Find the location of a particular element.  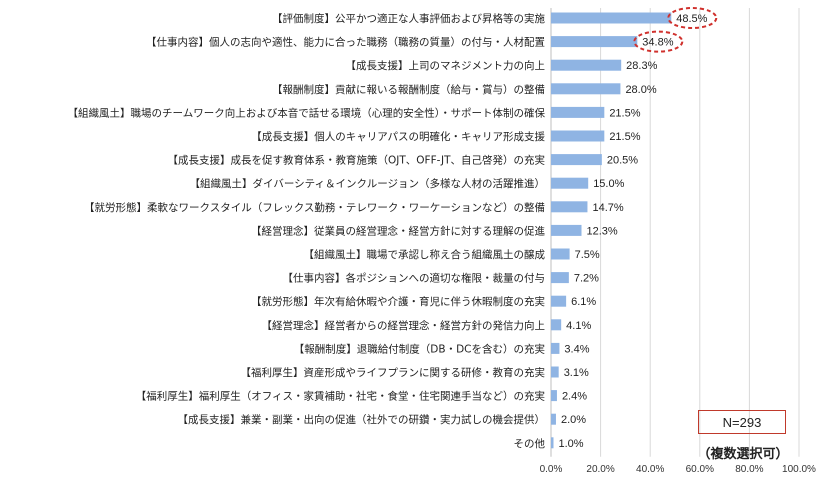

category-label: 【仕事内容】各ポジションへの適切な権限・裁量の付与 is located at coordinates (414, 278).